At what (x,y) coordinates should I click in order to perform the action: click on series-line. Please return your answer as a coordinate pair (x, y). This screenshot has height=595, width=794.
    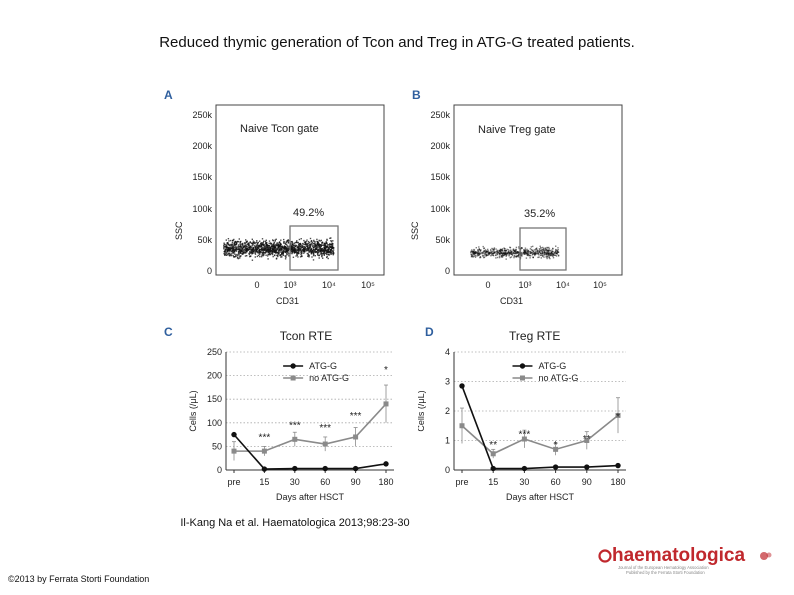
    Looking at the image, I should click on (540, 434).